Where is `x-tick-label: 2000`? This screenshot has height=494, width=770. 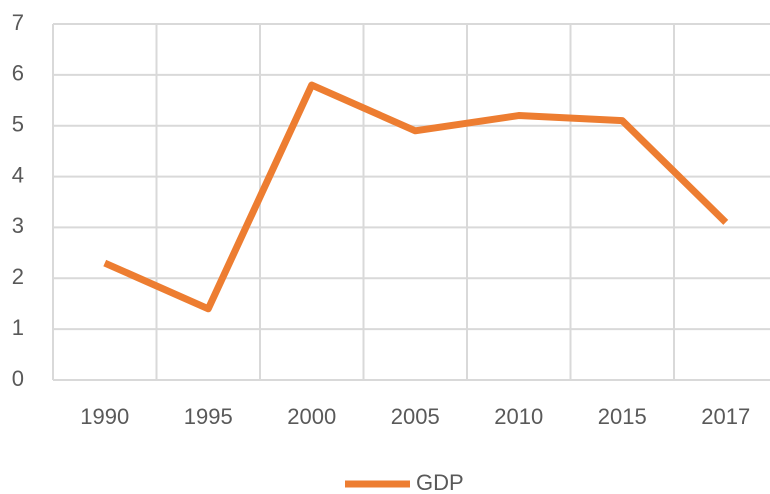 x-tick-label: 2000 is located at coordinates (311, 416).